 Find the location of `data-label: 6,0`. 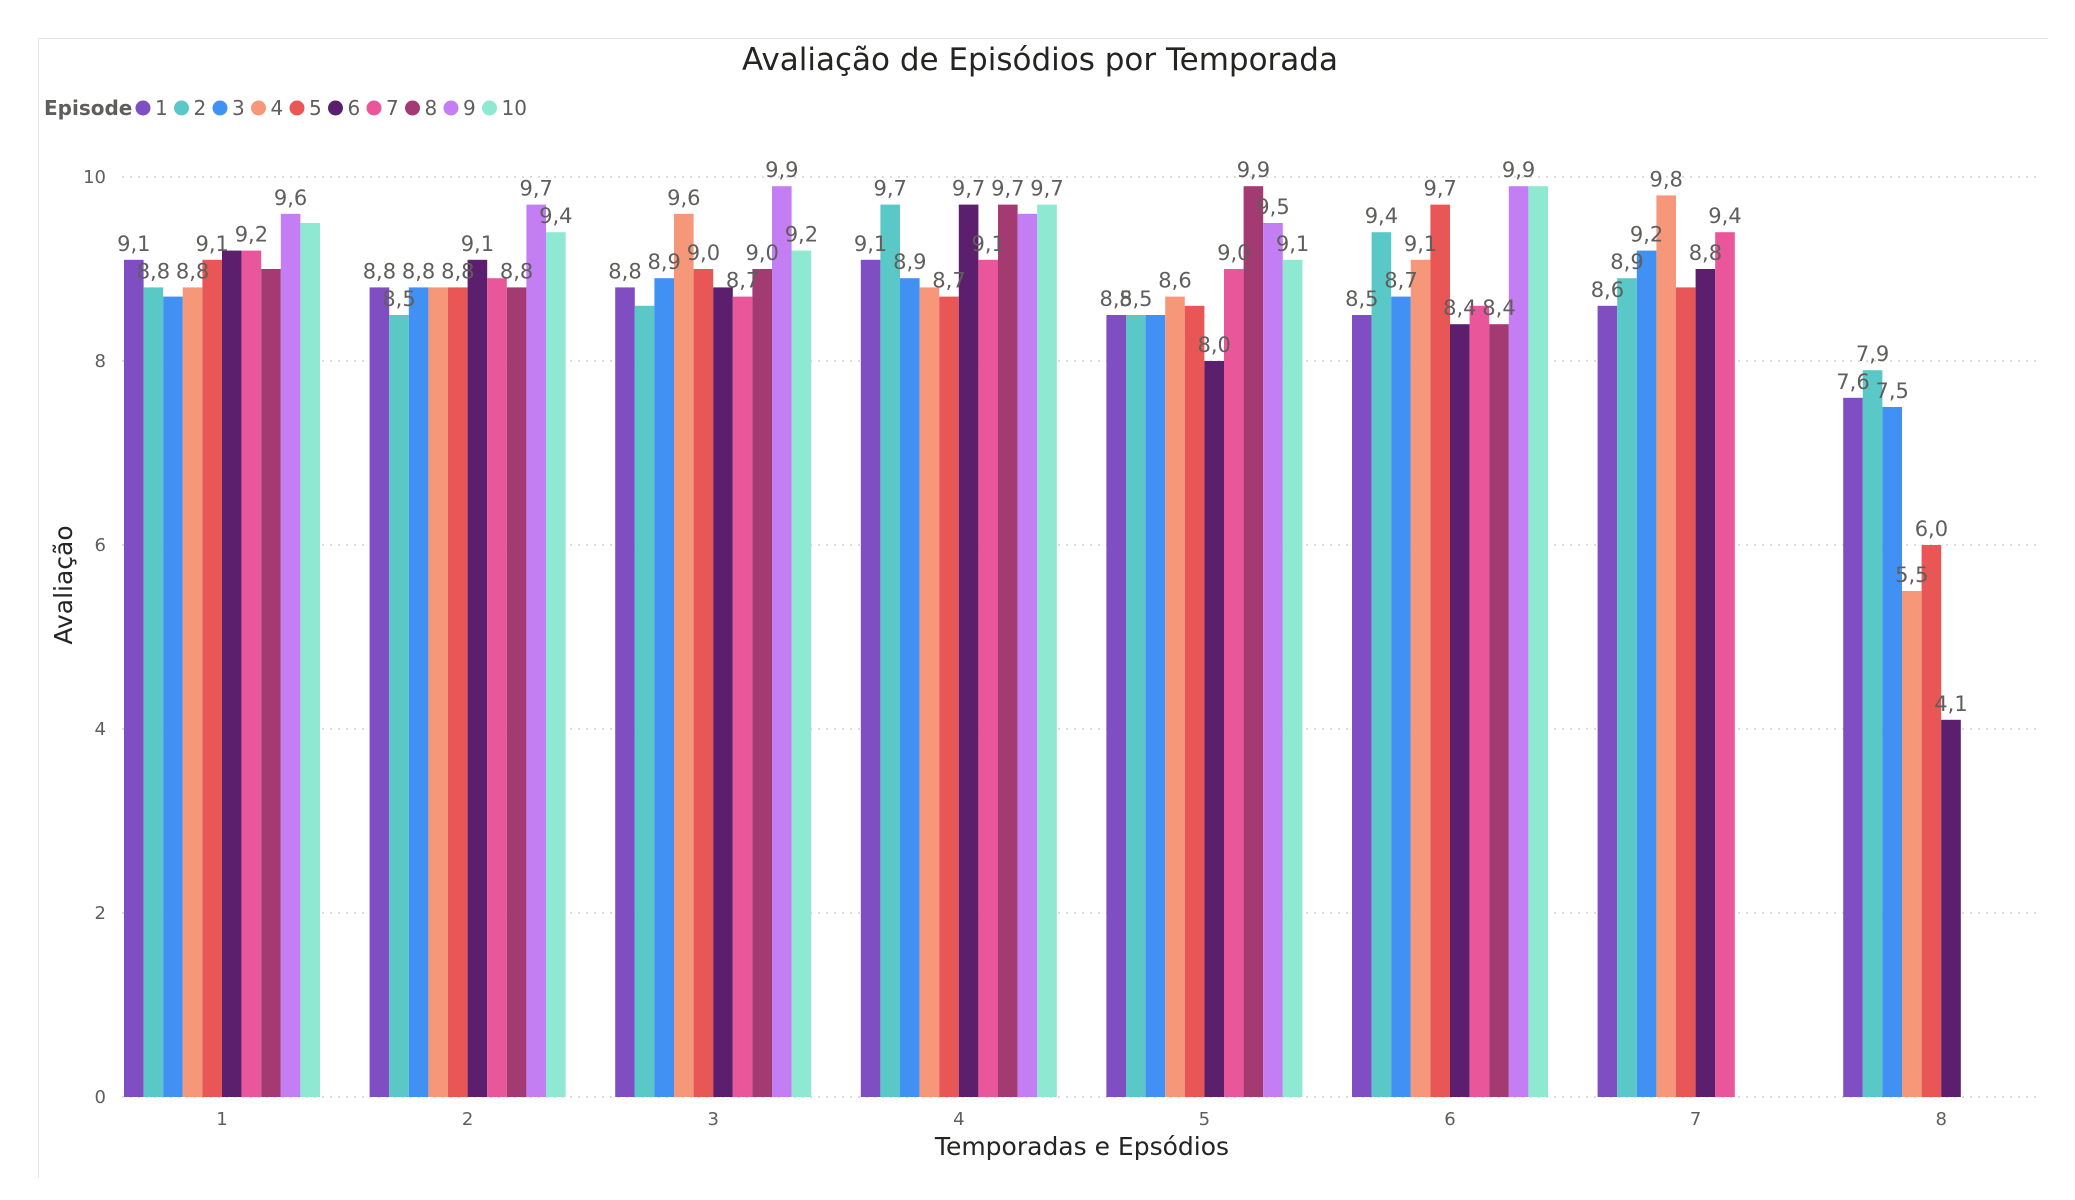

data-label: 6,0 is located at coordinates (1931, 529).